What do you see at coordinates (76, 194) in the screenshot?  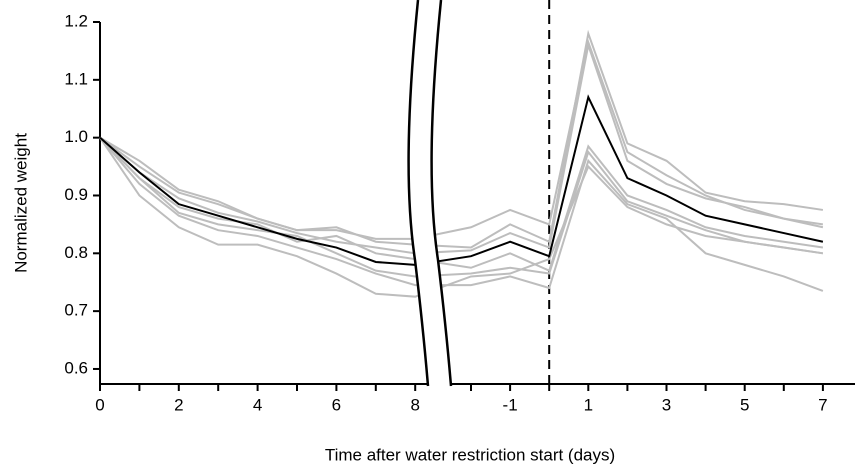 I see `y-tick-label: 0.9` at bounding box center [76, 194].